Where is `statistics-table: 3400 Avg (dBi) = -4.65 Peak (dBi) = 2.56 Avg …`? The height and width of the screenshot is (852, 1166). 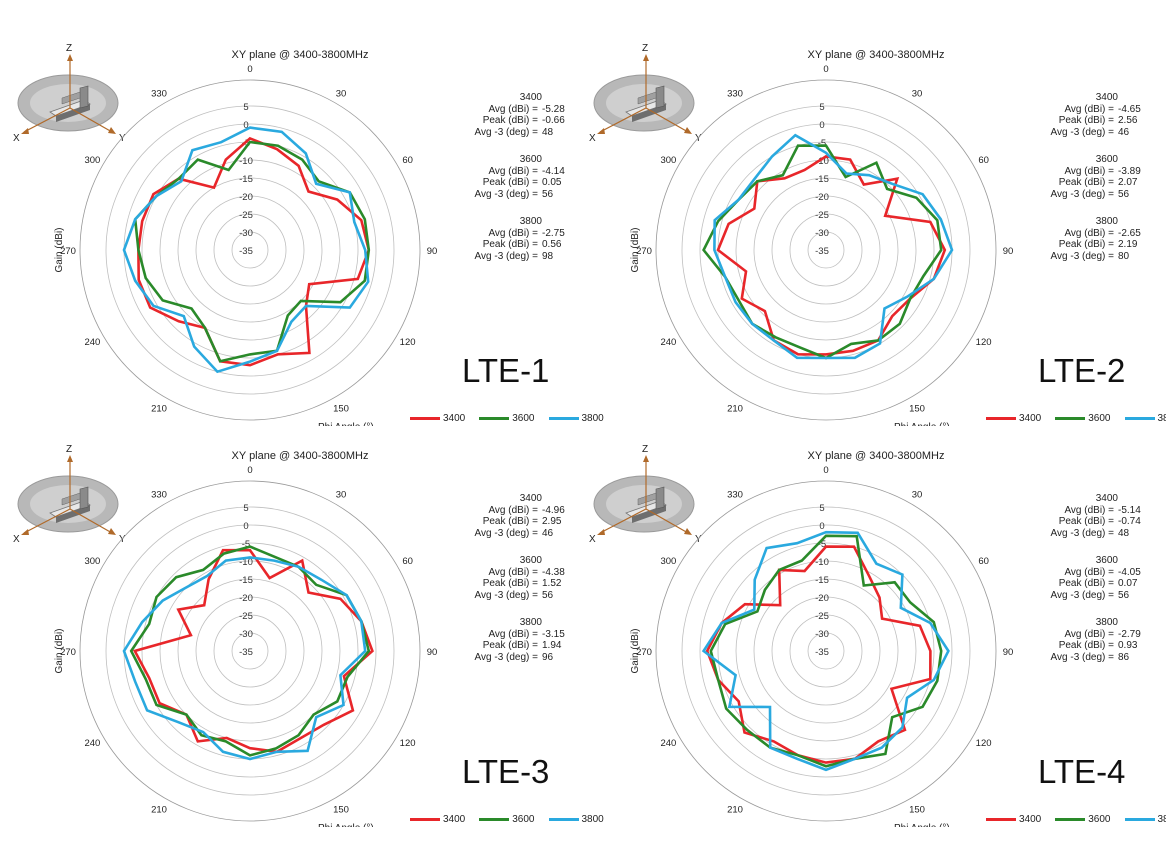 statistics-table: 3400 Avg (dBi) = -4.65 Peak (dBi) = 2.56 Avg … is located at coordinates (1056, 185).